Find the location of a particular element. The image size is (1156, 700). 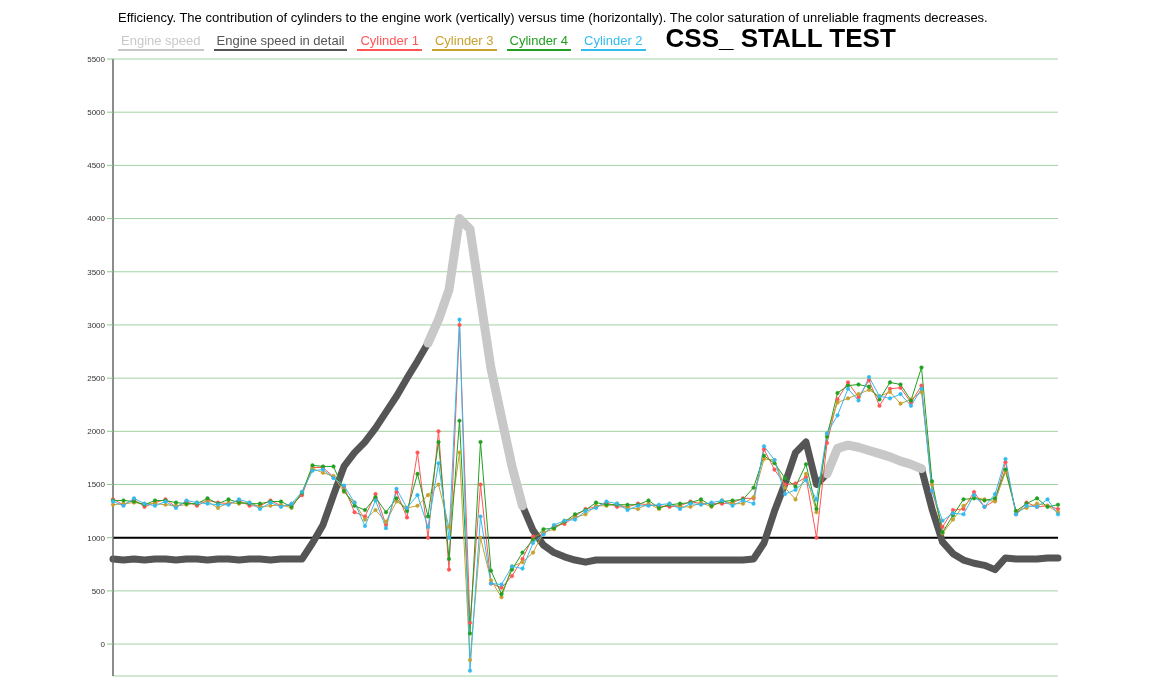

y-tick-label: 4000 is located at coordinates (96, 219).